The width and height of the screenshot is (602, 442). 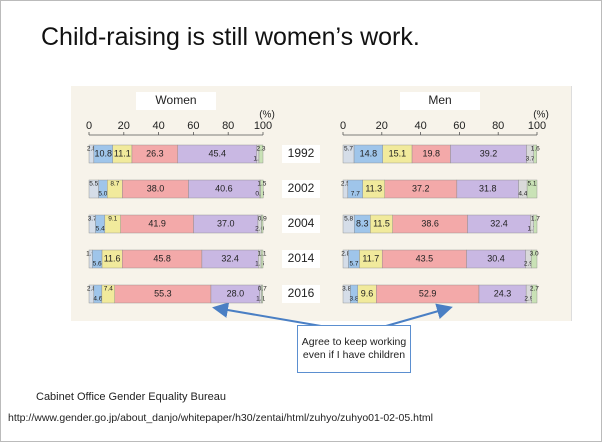 I want to click on data-label: 7.7, so click(x=355, y=194).